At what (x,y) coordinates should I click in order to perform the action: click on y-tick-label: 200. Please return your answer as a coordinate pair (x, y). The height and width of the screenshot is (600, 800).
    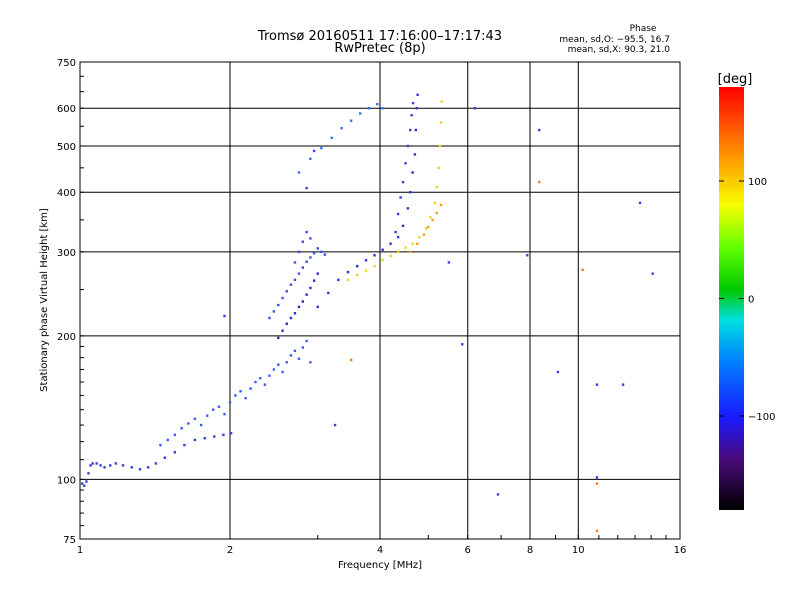
    Looking at the image, I should click on (66, 337).